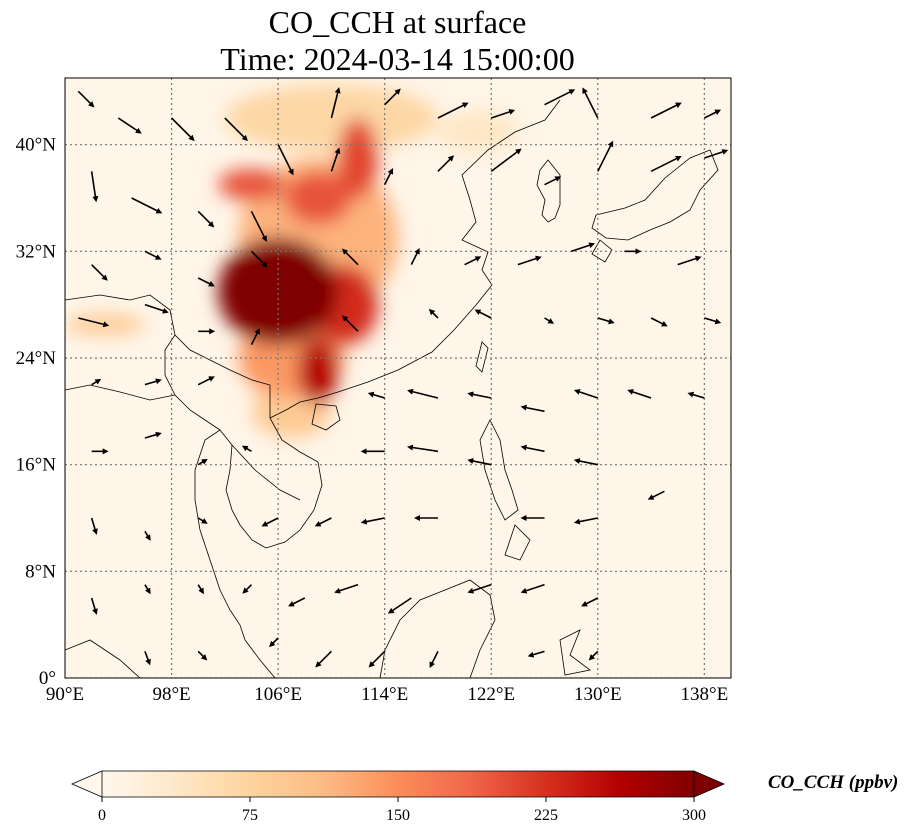 This screenshot has width=921, height=836. I want to click on lat-tick-label: 8°N, so click(40, 571).